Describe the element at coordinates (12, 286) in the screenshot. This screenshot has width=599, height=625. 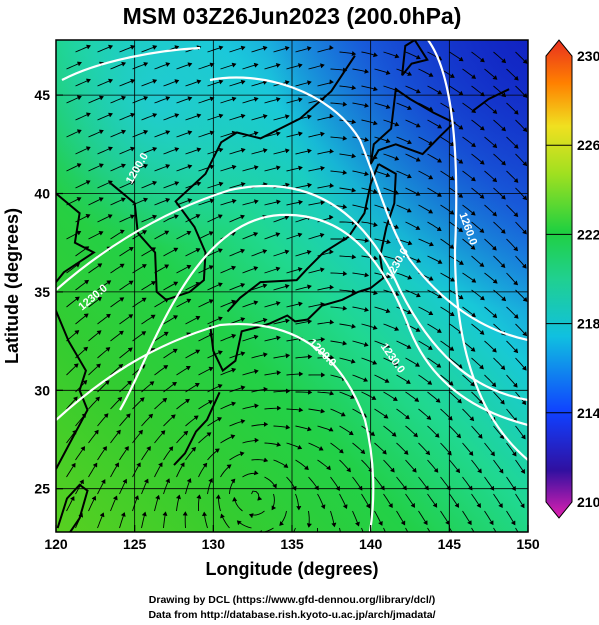
I see `y-axis-label: Latitude (degrees)` at that location.